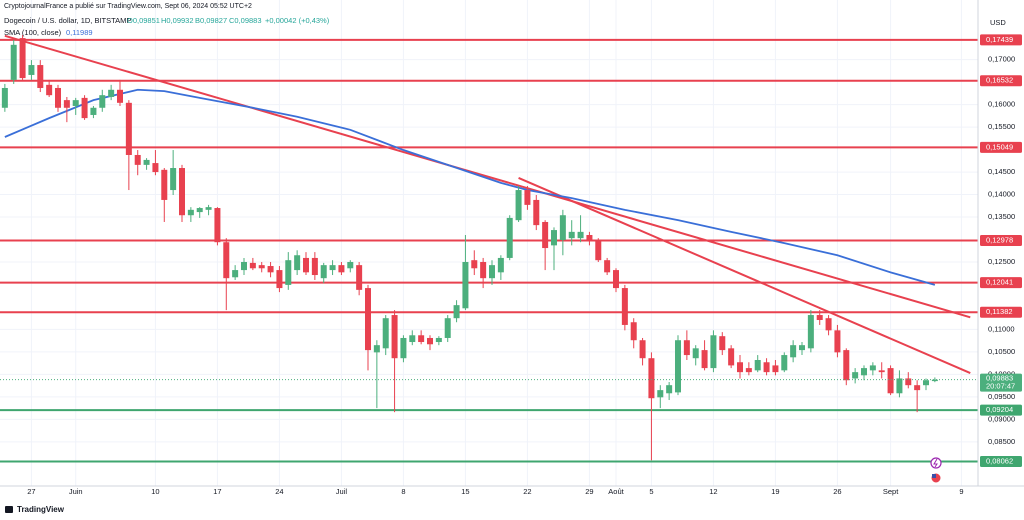 The image size is (1024, 520). What do you see at coordinates (651, 491) in the screenshot?
I see `x-tick-label: 5` at bounding box center [651, 491].